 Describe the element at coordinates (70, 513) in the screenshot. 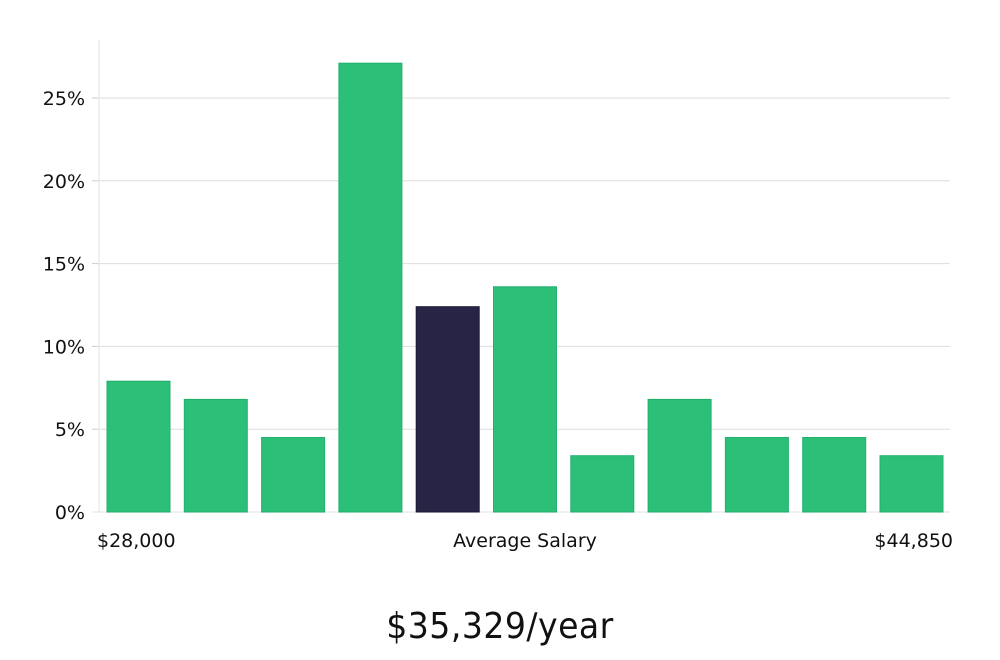

I see `y-tick-label: 0%` at that location.